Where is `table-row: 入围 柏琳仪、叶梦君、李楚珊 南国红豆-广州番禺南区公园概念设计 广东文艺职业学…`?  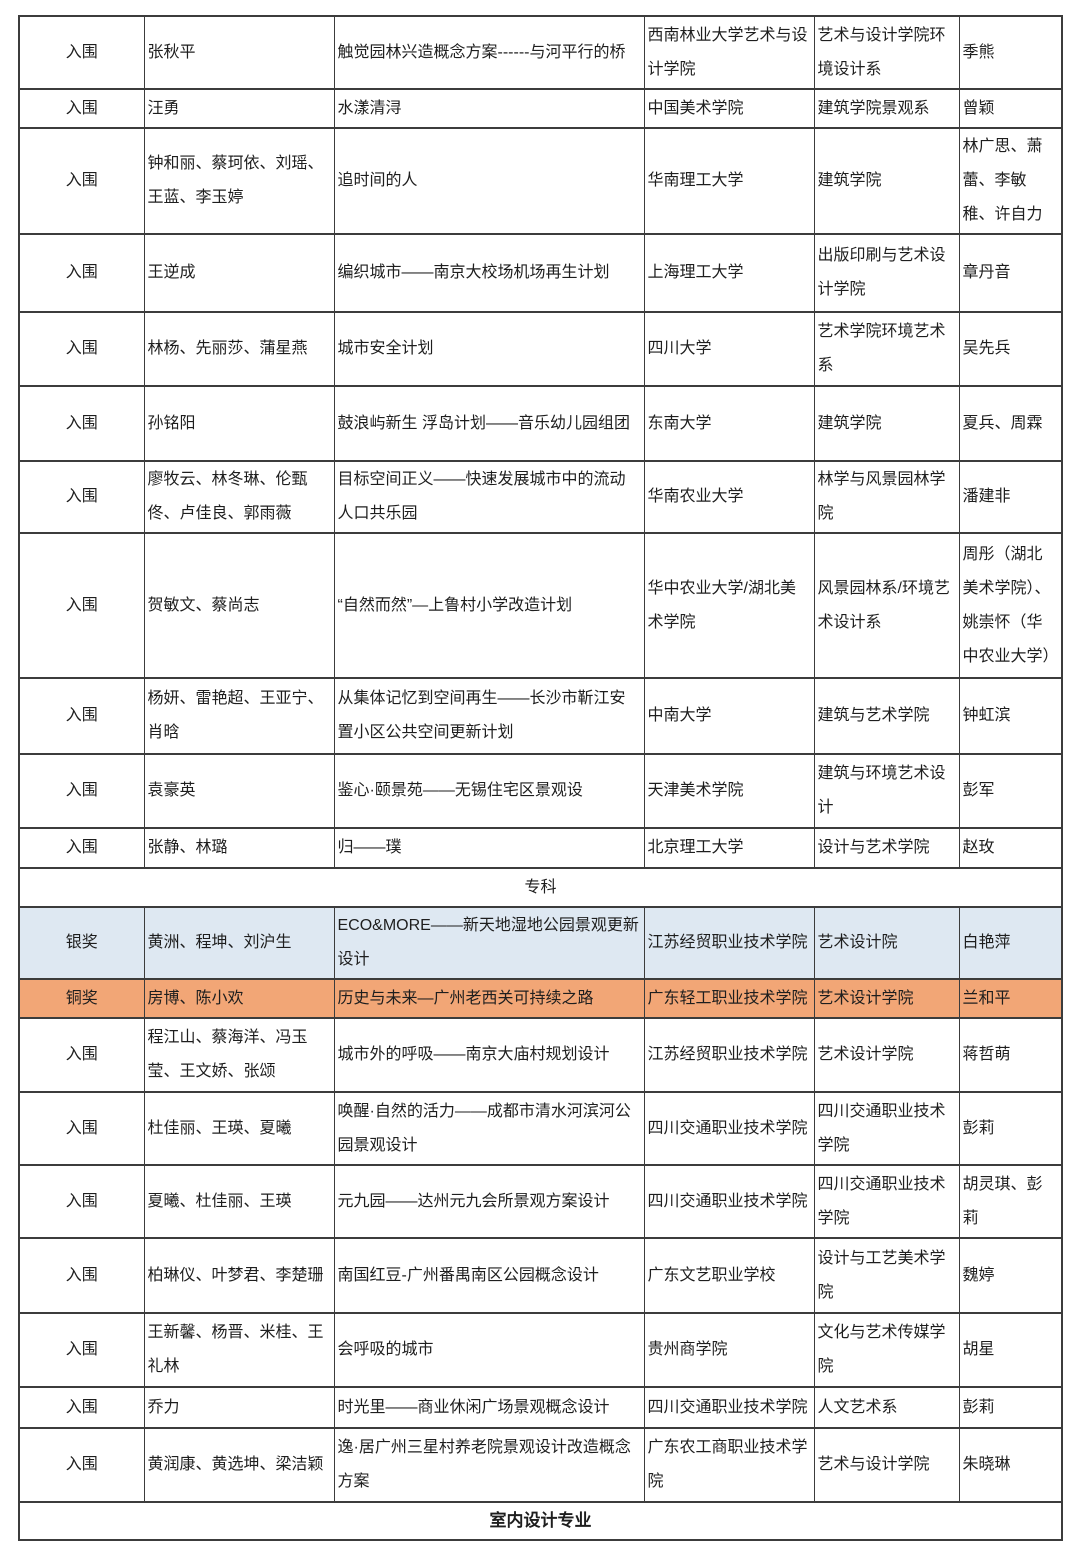
table-row: 入围 柏琳仪、叶梦君、李楚珊 南国红豆-广州番禺南区公园概念设计 广东文艺职业学… is located at coordinates (540, 1275).